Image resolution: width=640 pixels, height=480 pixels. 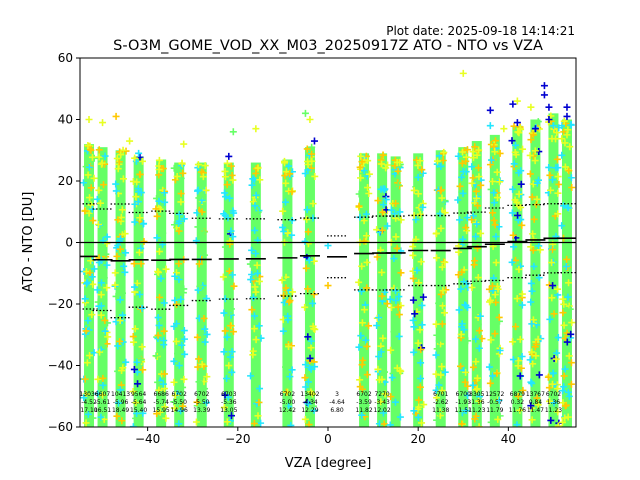 What do you see at coordinates (476, 410) in the screenshot?
I see `bin-std-label: 11.23` at bounding box center [476, 410].